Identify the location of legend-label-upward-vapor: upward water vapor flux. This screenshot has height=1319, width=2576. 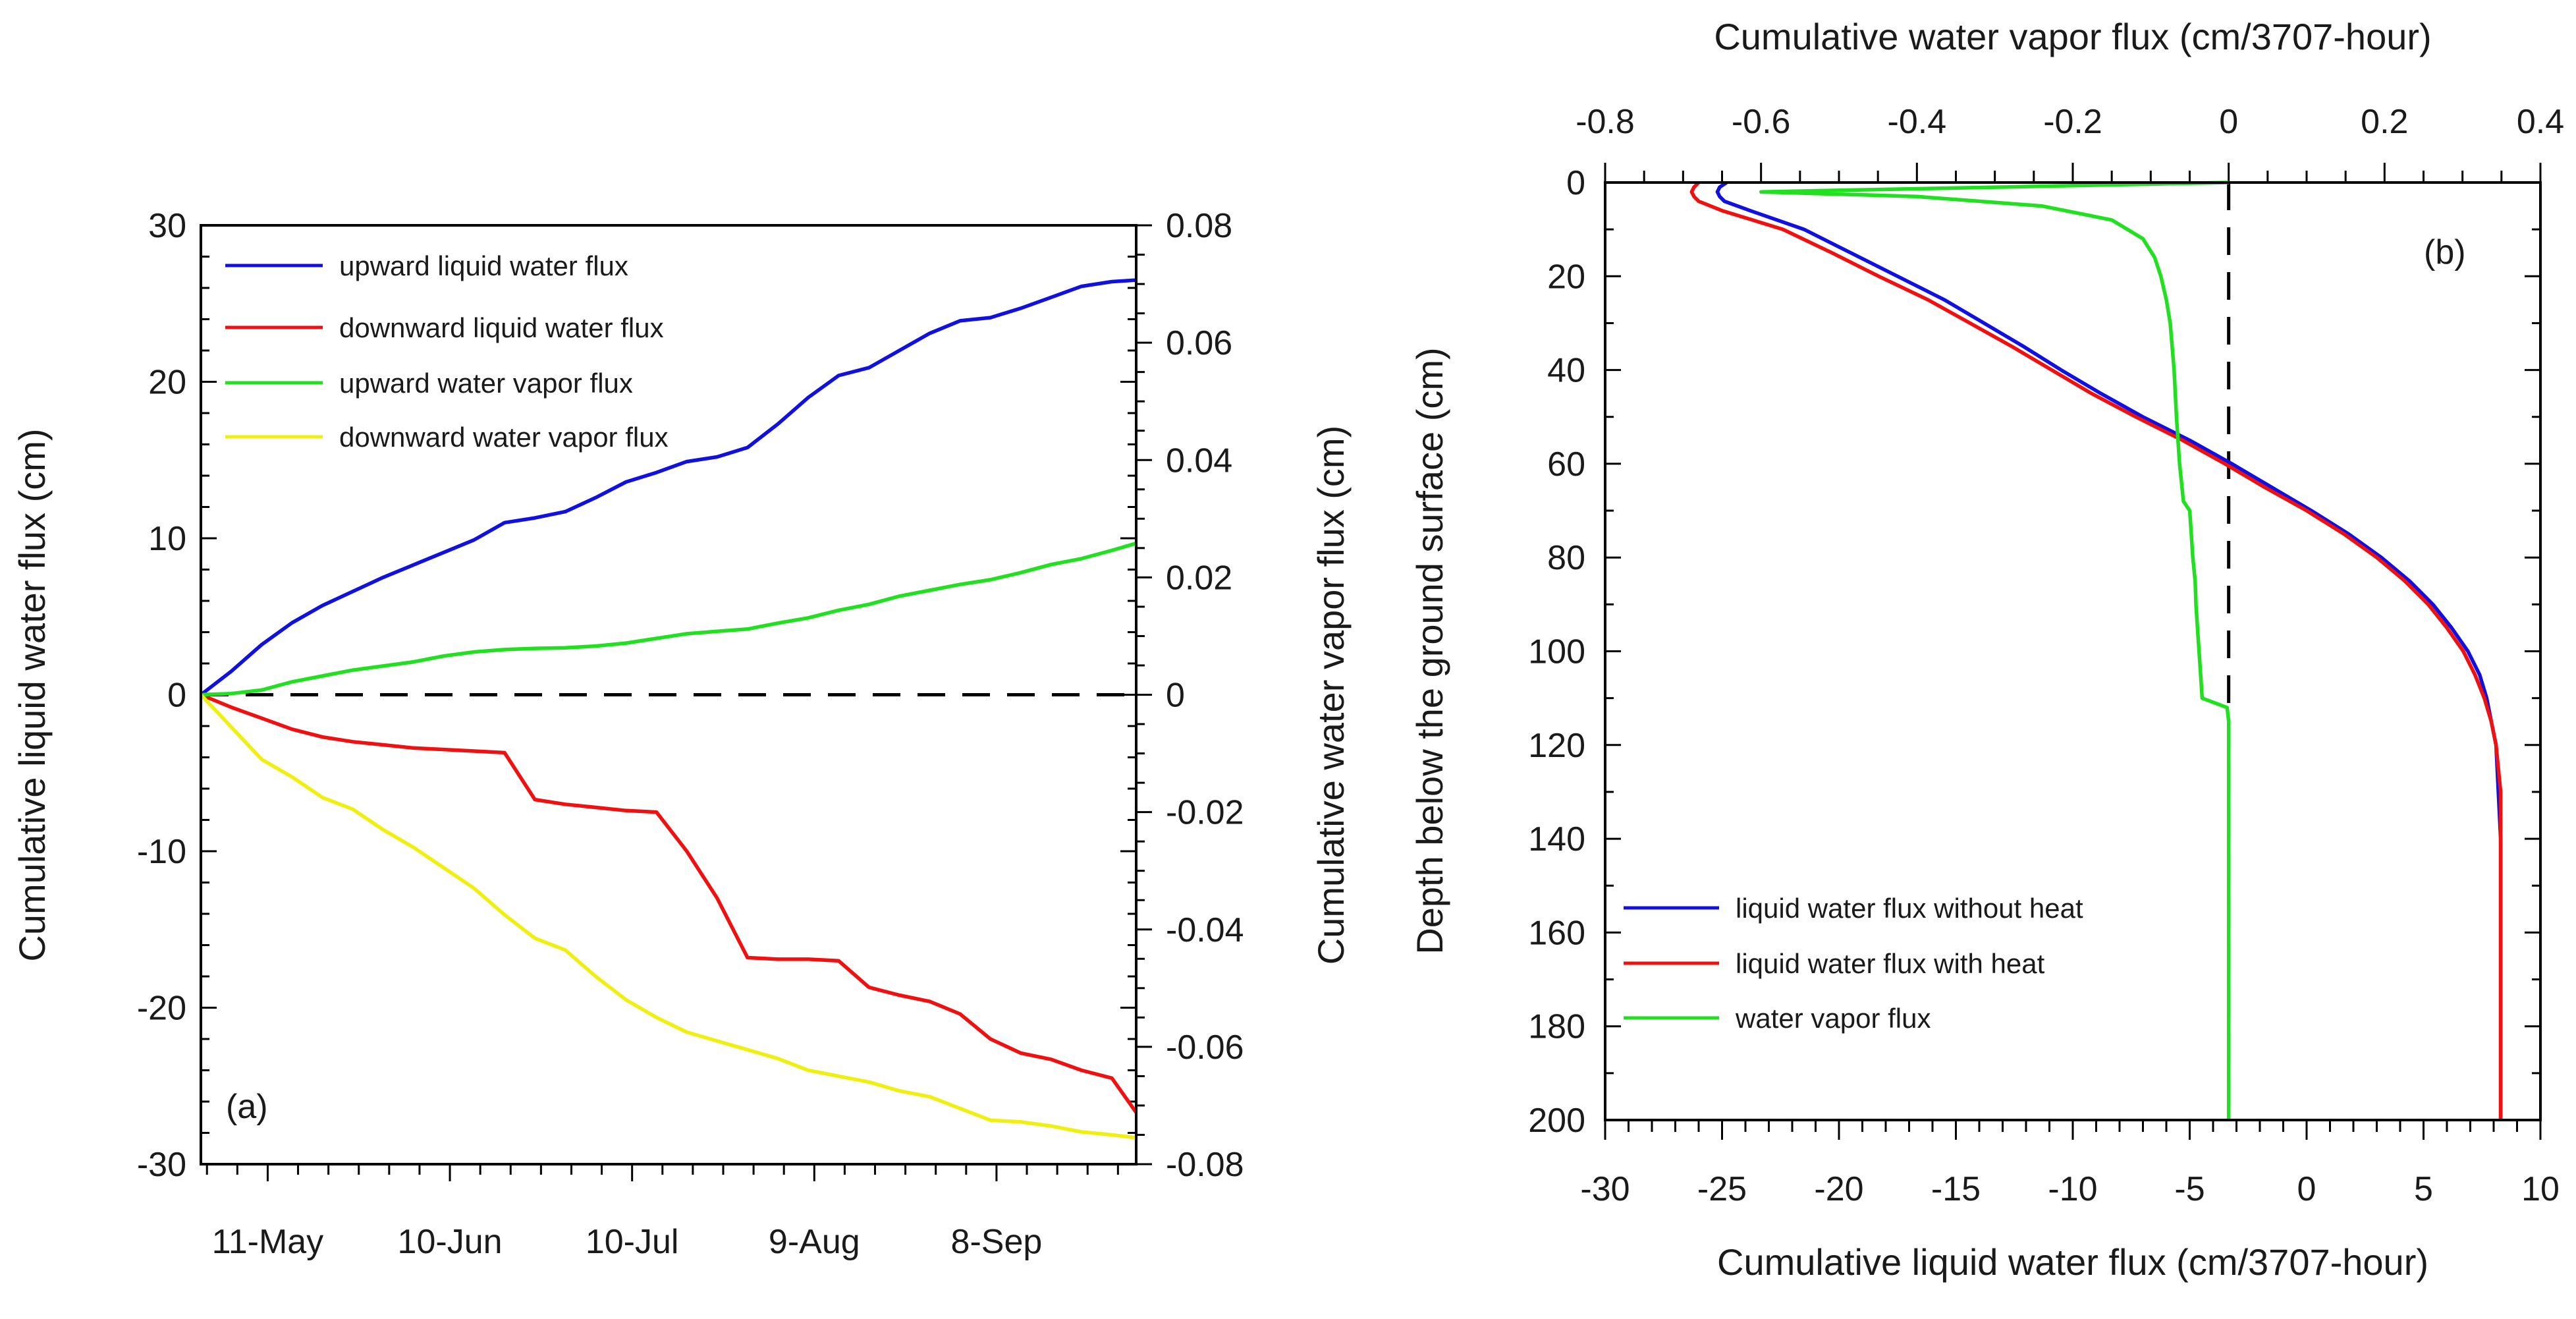
(486, 383).